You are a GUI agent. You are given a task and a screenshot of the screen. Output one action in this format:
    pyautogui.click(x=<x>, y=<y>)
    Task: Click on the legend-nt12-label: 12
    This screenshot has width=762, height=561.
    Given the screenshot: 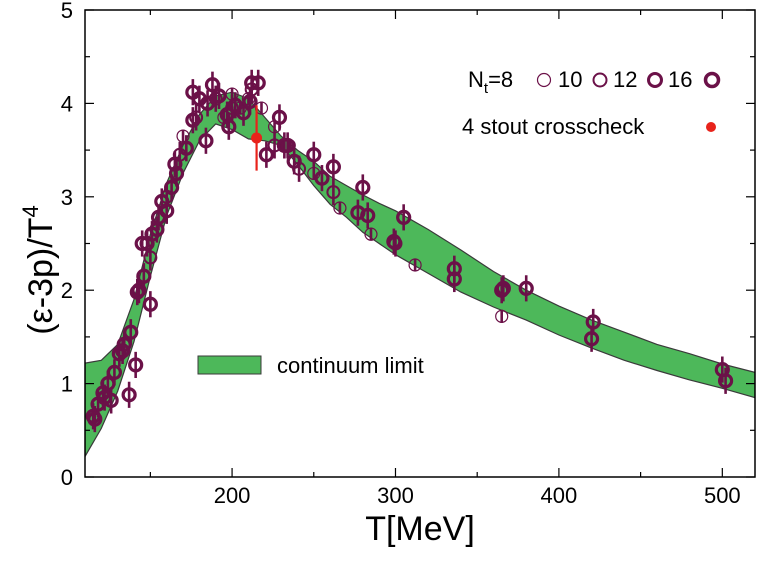 What is the action you would take?
    pyautogui.click(x=625, y=79)
    